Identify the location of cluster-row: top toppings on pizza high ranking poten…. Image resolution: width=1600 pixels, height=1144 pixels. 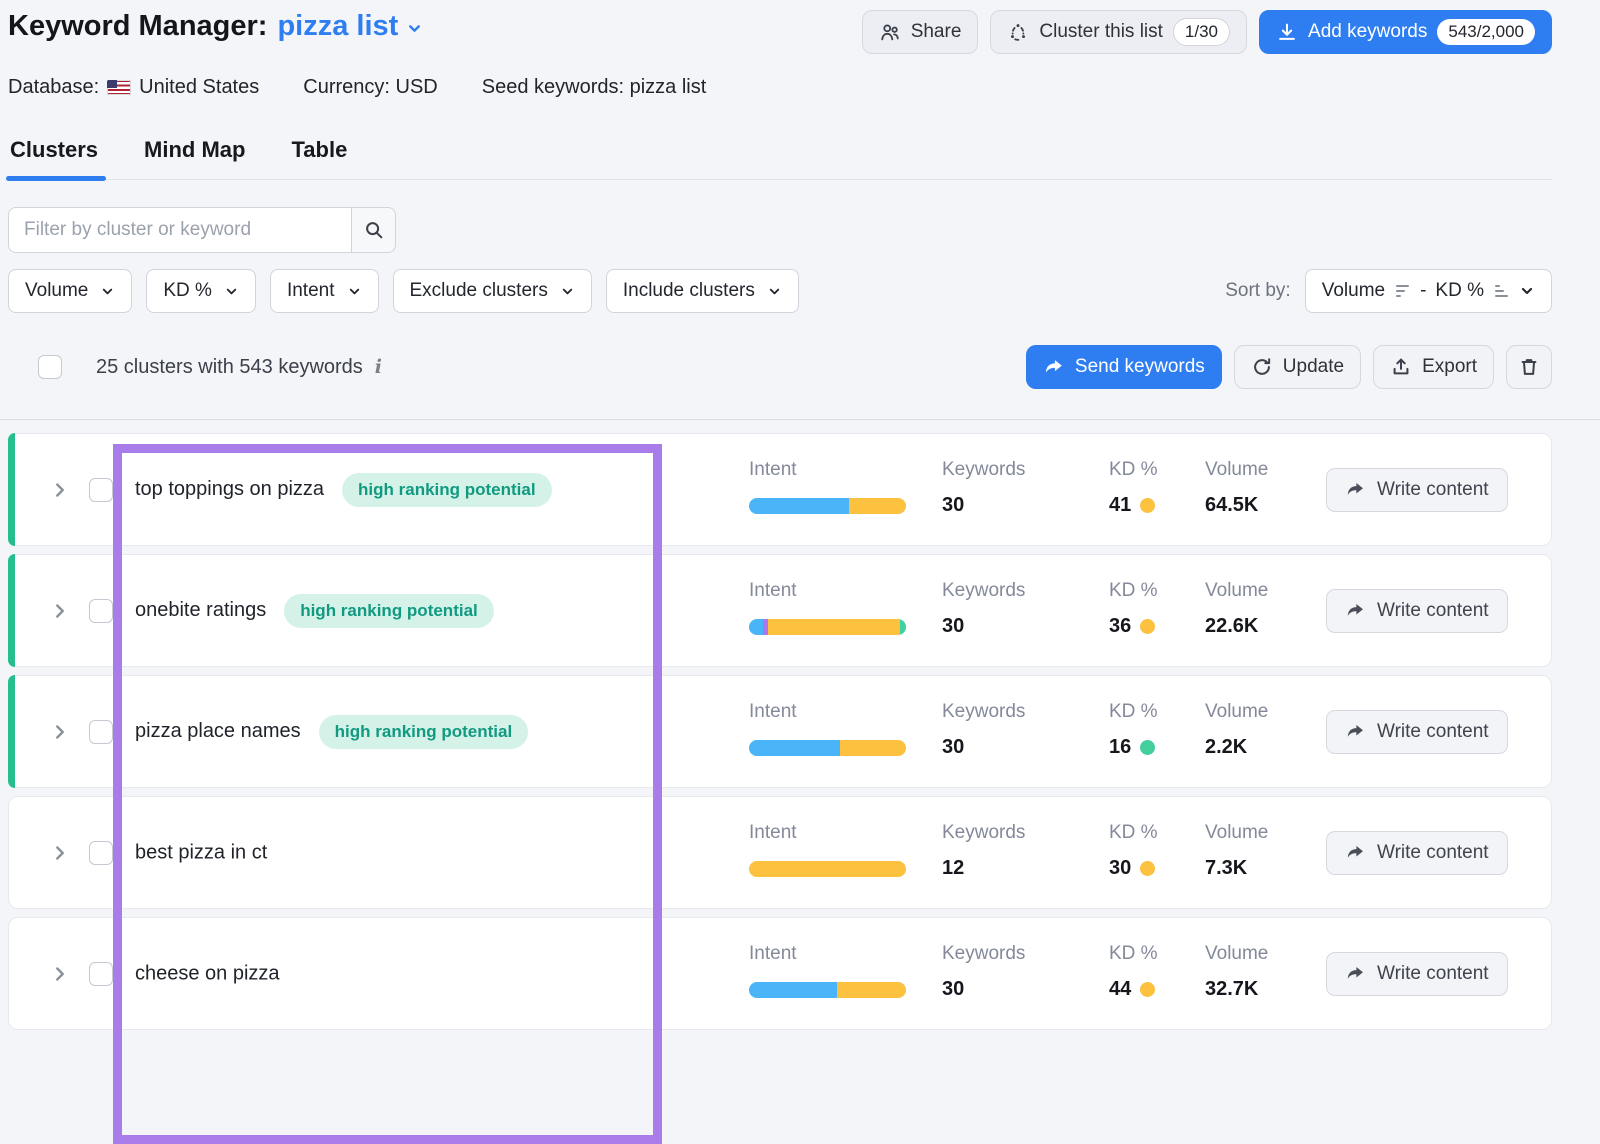
(780, 489).